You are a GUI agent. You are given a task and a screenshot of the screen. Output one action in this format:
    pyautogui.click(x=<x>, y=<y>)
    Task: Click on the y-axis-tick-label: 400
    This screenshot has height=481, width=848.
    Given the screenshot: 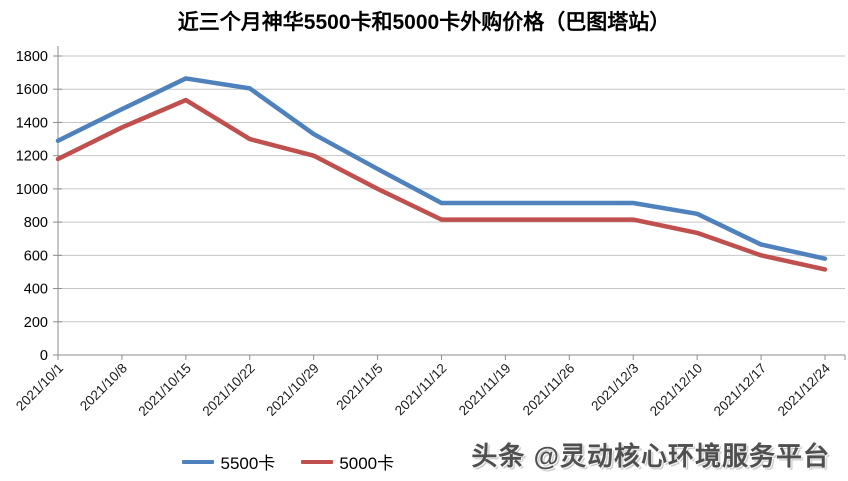 What is the action you would take?
    pyautogui.click(x=36, y=290)
    